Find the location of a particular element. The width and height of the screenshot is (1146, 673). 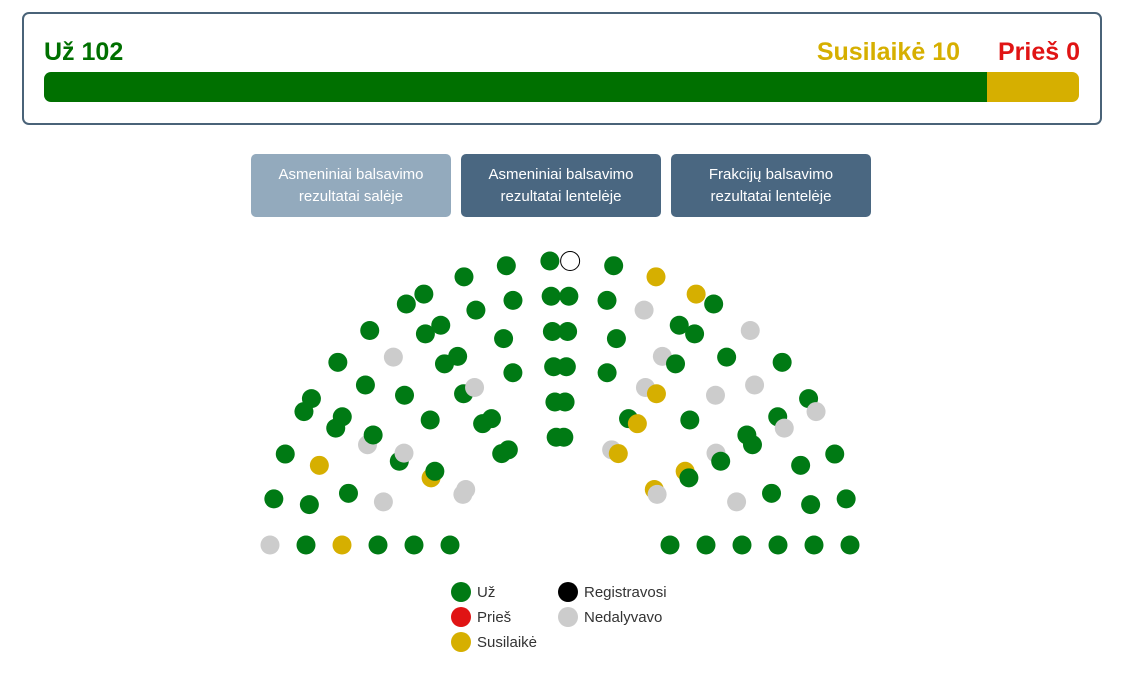

label: Už is located at coordinates (59, 52).